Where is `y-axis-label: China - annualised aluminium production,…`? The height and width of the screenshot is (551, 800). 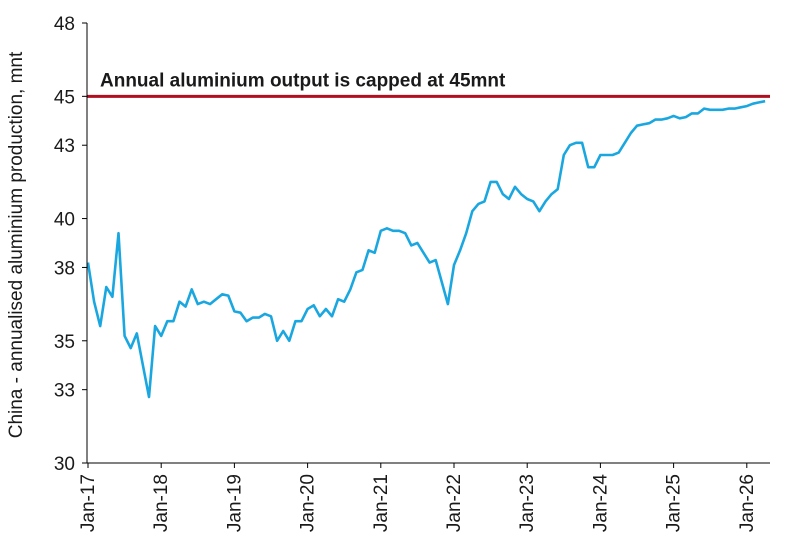
y-axis-label: China - annualised aluminium production,… is located at coordinates (16, 244).